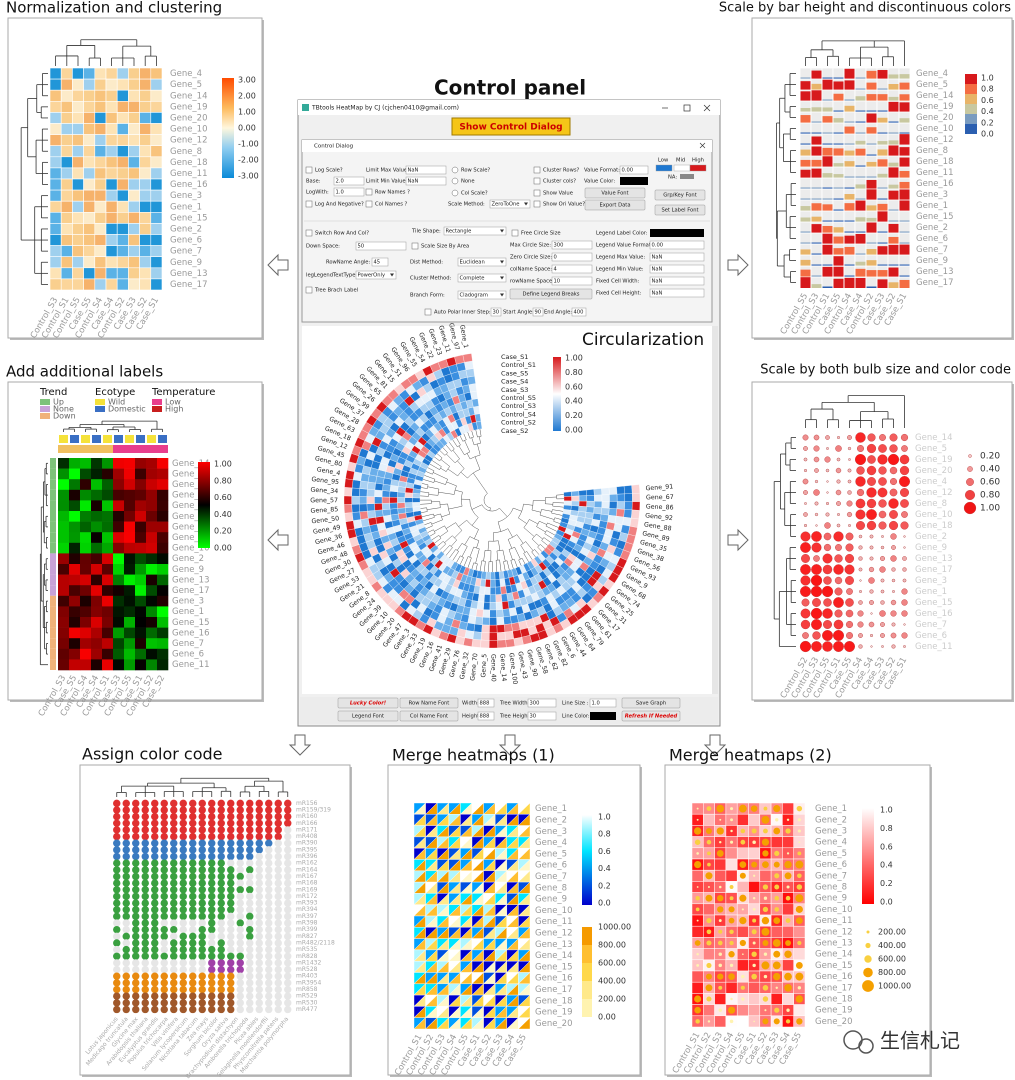 The image size is (1015, 1080). Describe the element at coordinates (604, 851) in the screenshot. I see `legend-label: 0.6` at that location.